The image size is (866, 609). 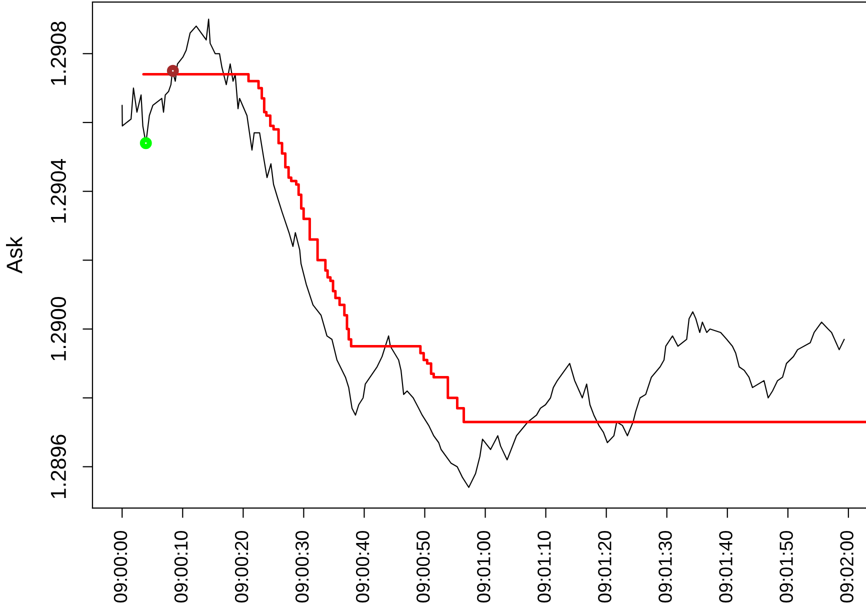 What do you see at coordinates (14, 255) in the screenshot?
I see `y-axis-title: Ask` at bounding box center [14, 255].